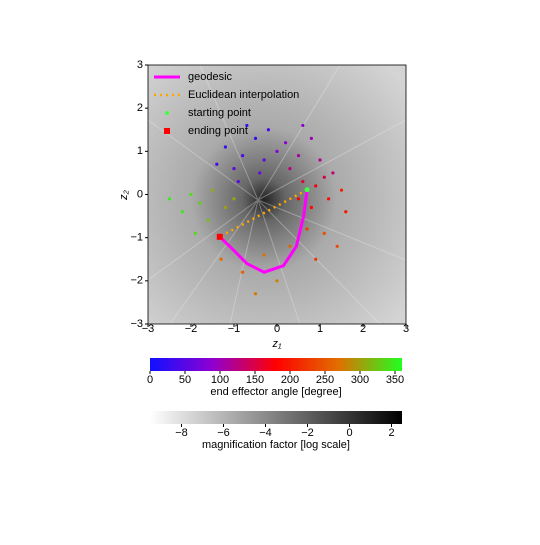 This screenshot has width=540, height=545. I want to click on y-tick-label: 2, so click(140, 108).